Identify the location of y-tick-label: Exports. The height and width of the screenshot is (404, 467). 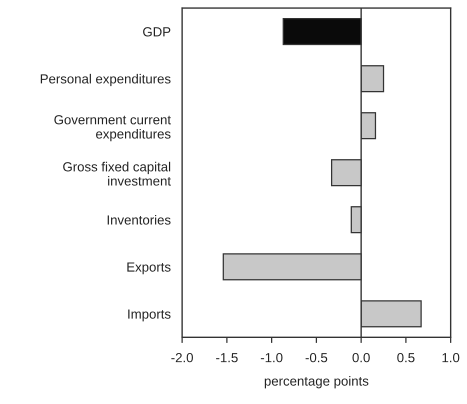
(149, 268).